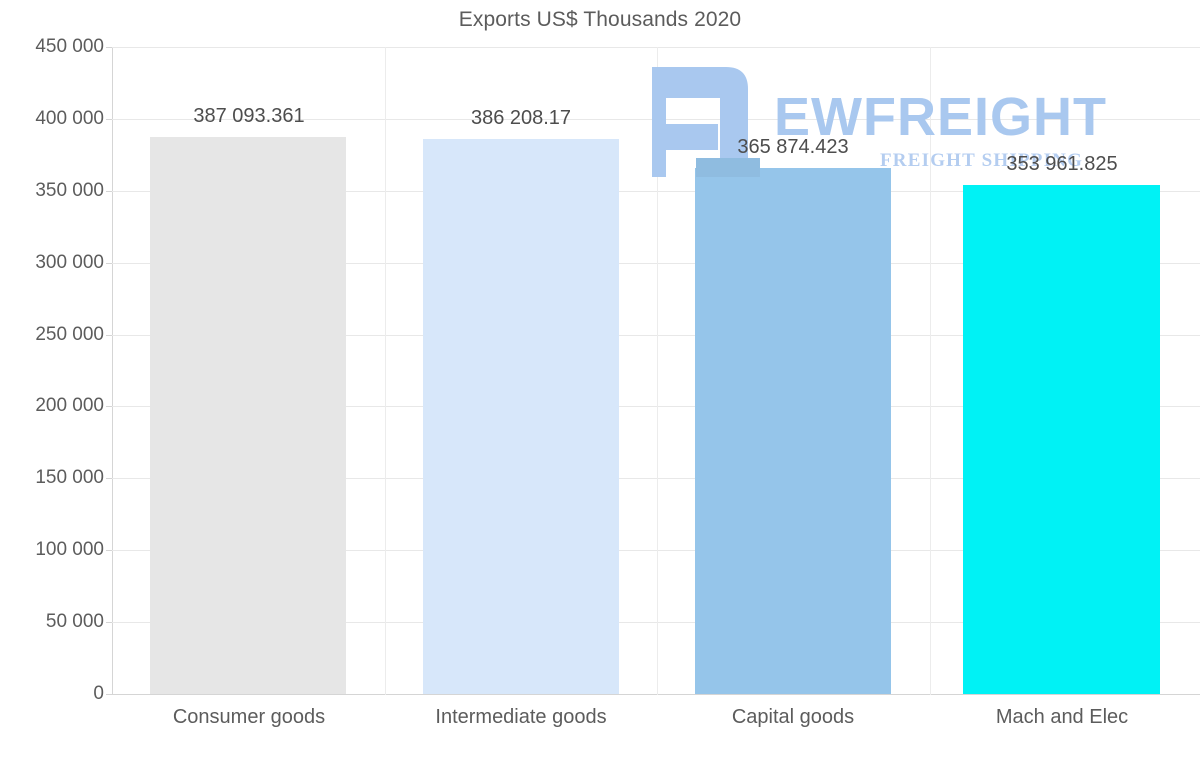 The height and width of the screenshot is (763, 1200). I want to click on x-axis-label-1: Intermediate goods, so click(521, 717).